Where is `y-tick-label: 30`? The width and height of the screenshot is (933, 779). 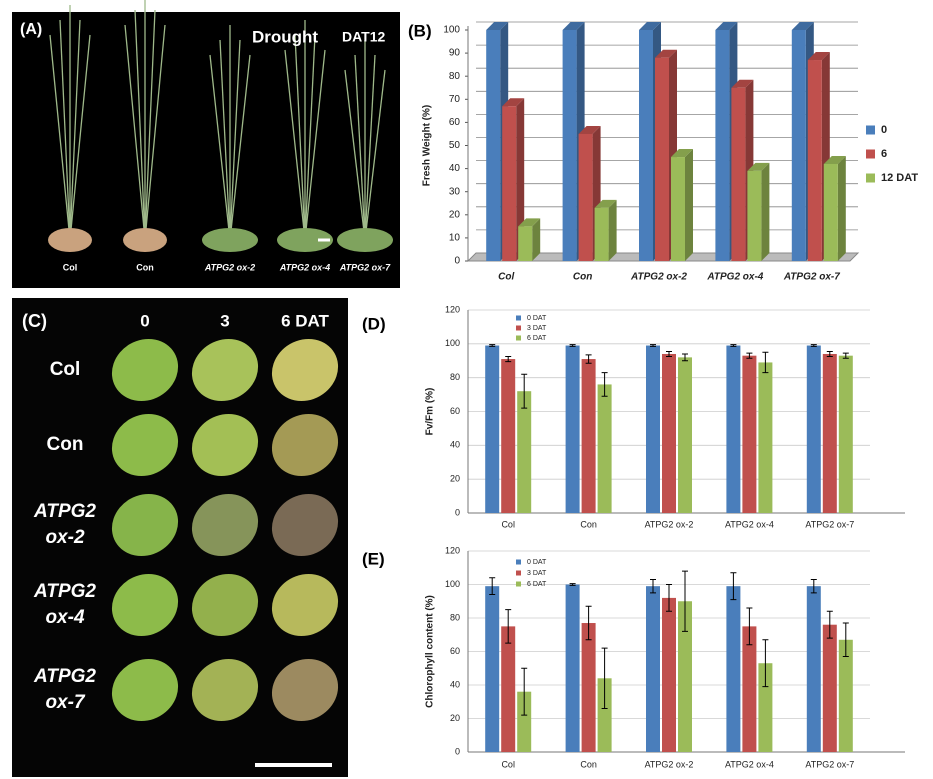
y-tick-label: 30 is located at coordinates (455, 191).